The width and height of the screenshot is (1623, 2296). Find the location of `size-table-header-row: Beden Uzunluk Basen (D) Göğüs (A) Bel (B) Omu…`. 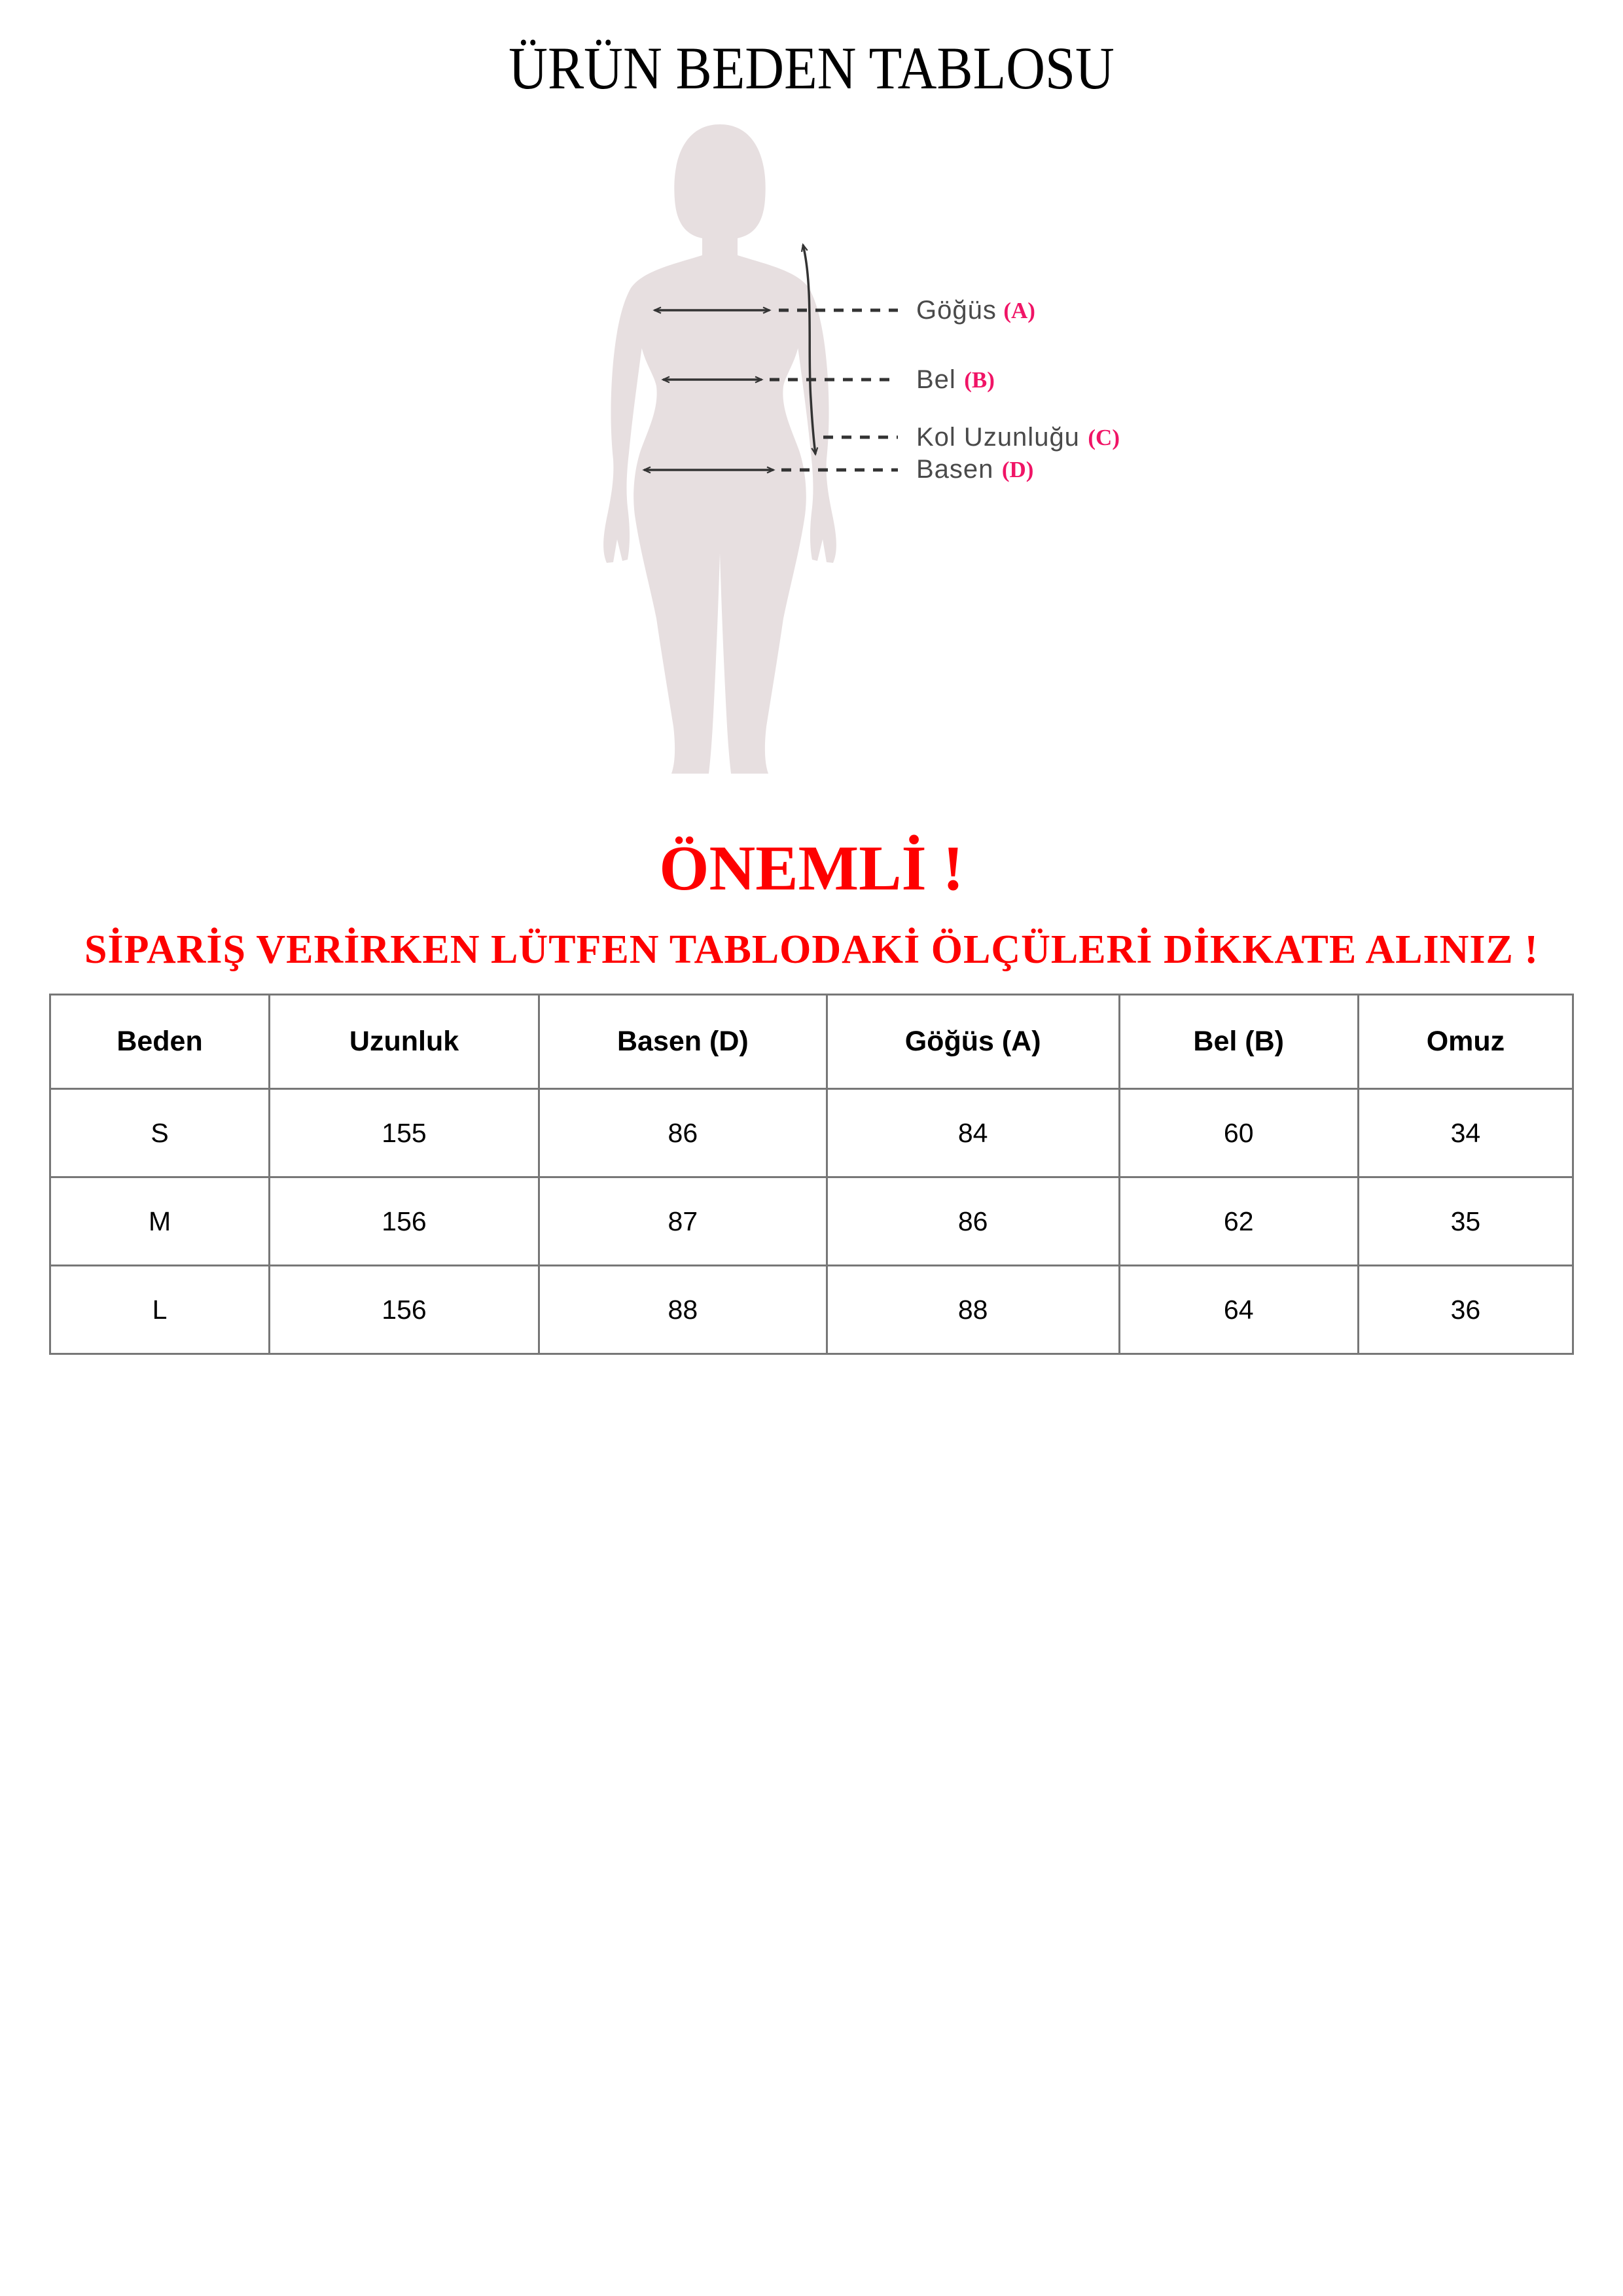

size-table-header-row: Beden Uzunluk Basen (D) Göğüs (A) Bel (B) Omu… is located at coordinates (811, 1042).